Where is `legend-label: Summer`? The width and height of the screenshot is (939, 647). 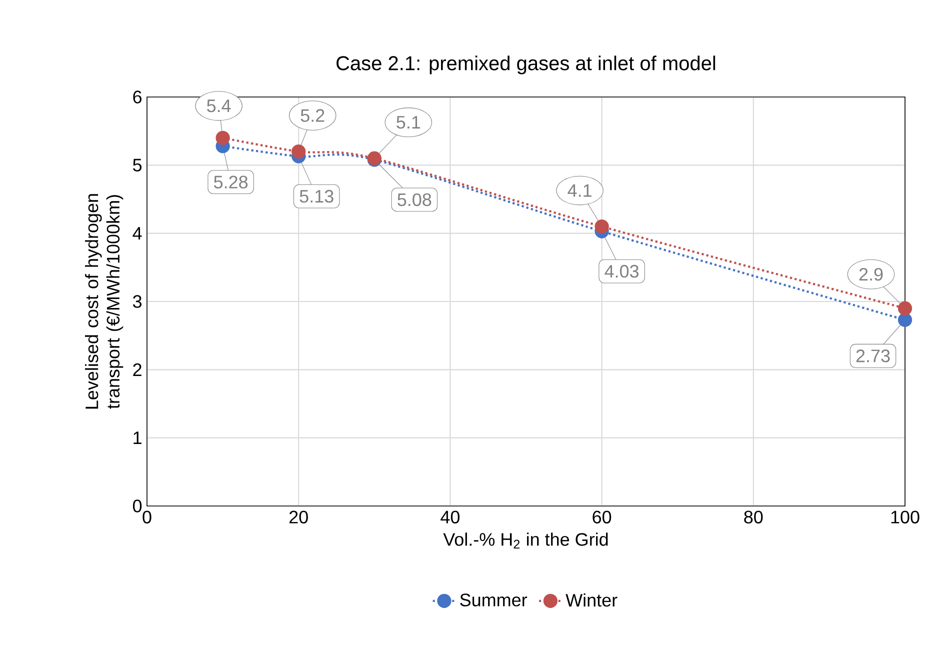 legend-label: Summer is located at coordinates (494, 600).